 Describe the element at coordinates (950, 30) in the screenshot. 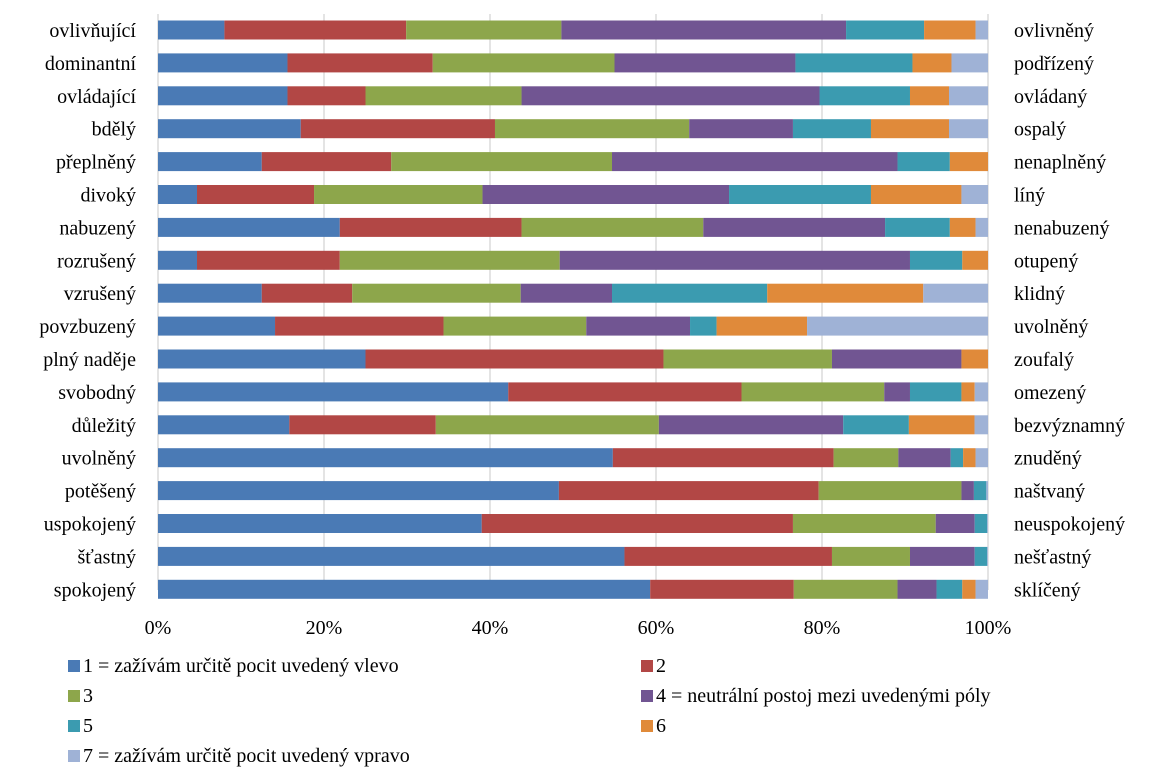

I see `bar-segment-s6-r1` at that location.